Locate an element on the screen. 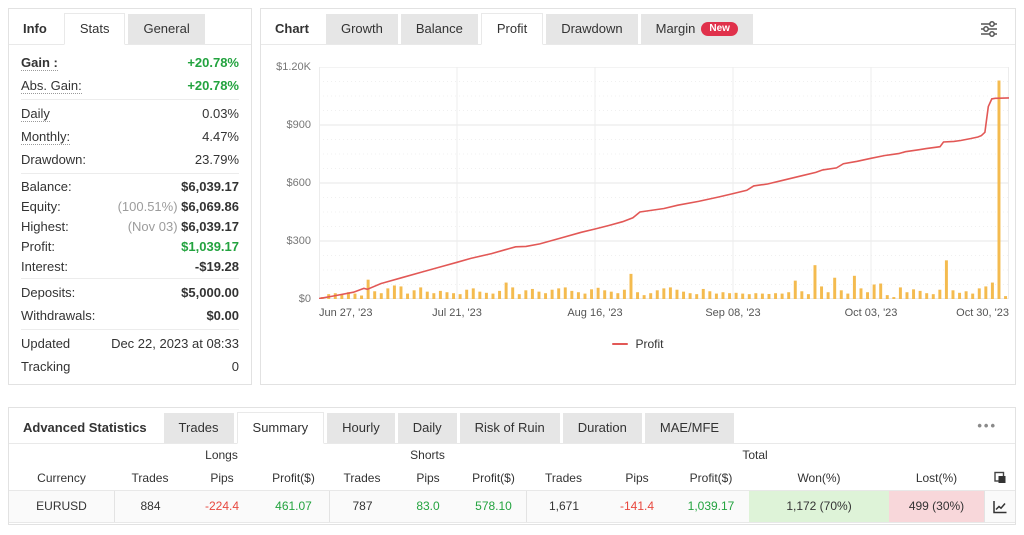 This screenshot has width=1024, height=535. stat-row: Drawdown: 23.79% is located at coordinates (130, 159).